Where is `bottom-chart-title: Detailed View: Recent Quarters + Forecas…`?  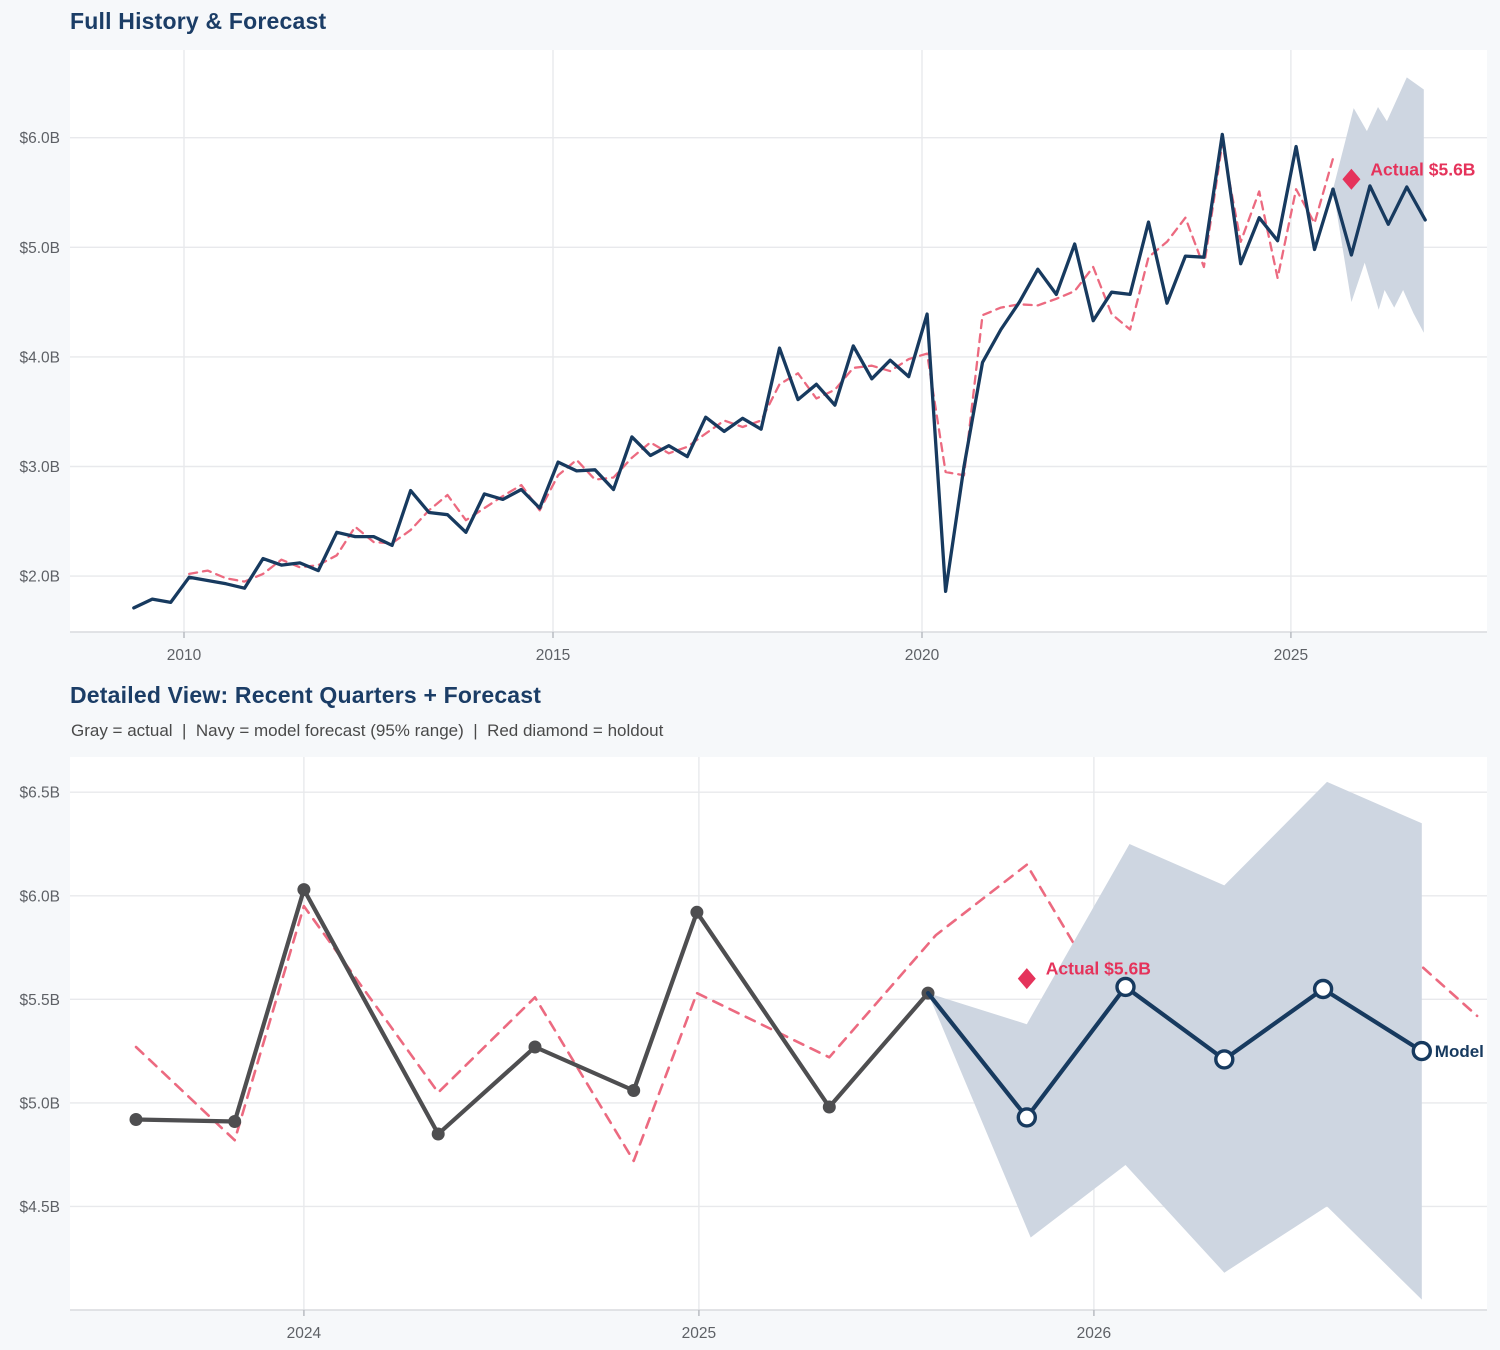
bottom-chart-title: Detailed View: Recent Quarters + Forecas… is located at coordinates (306, 695).